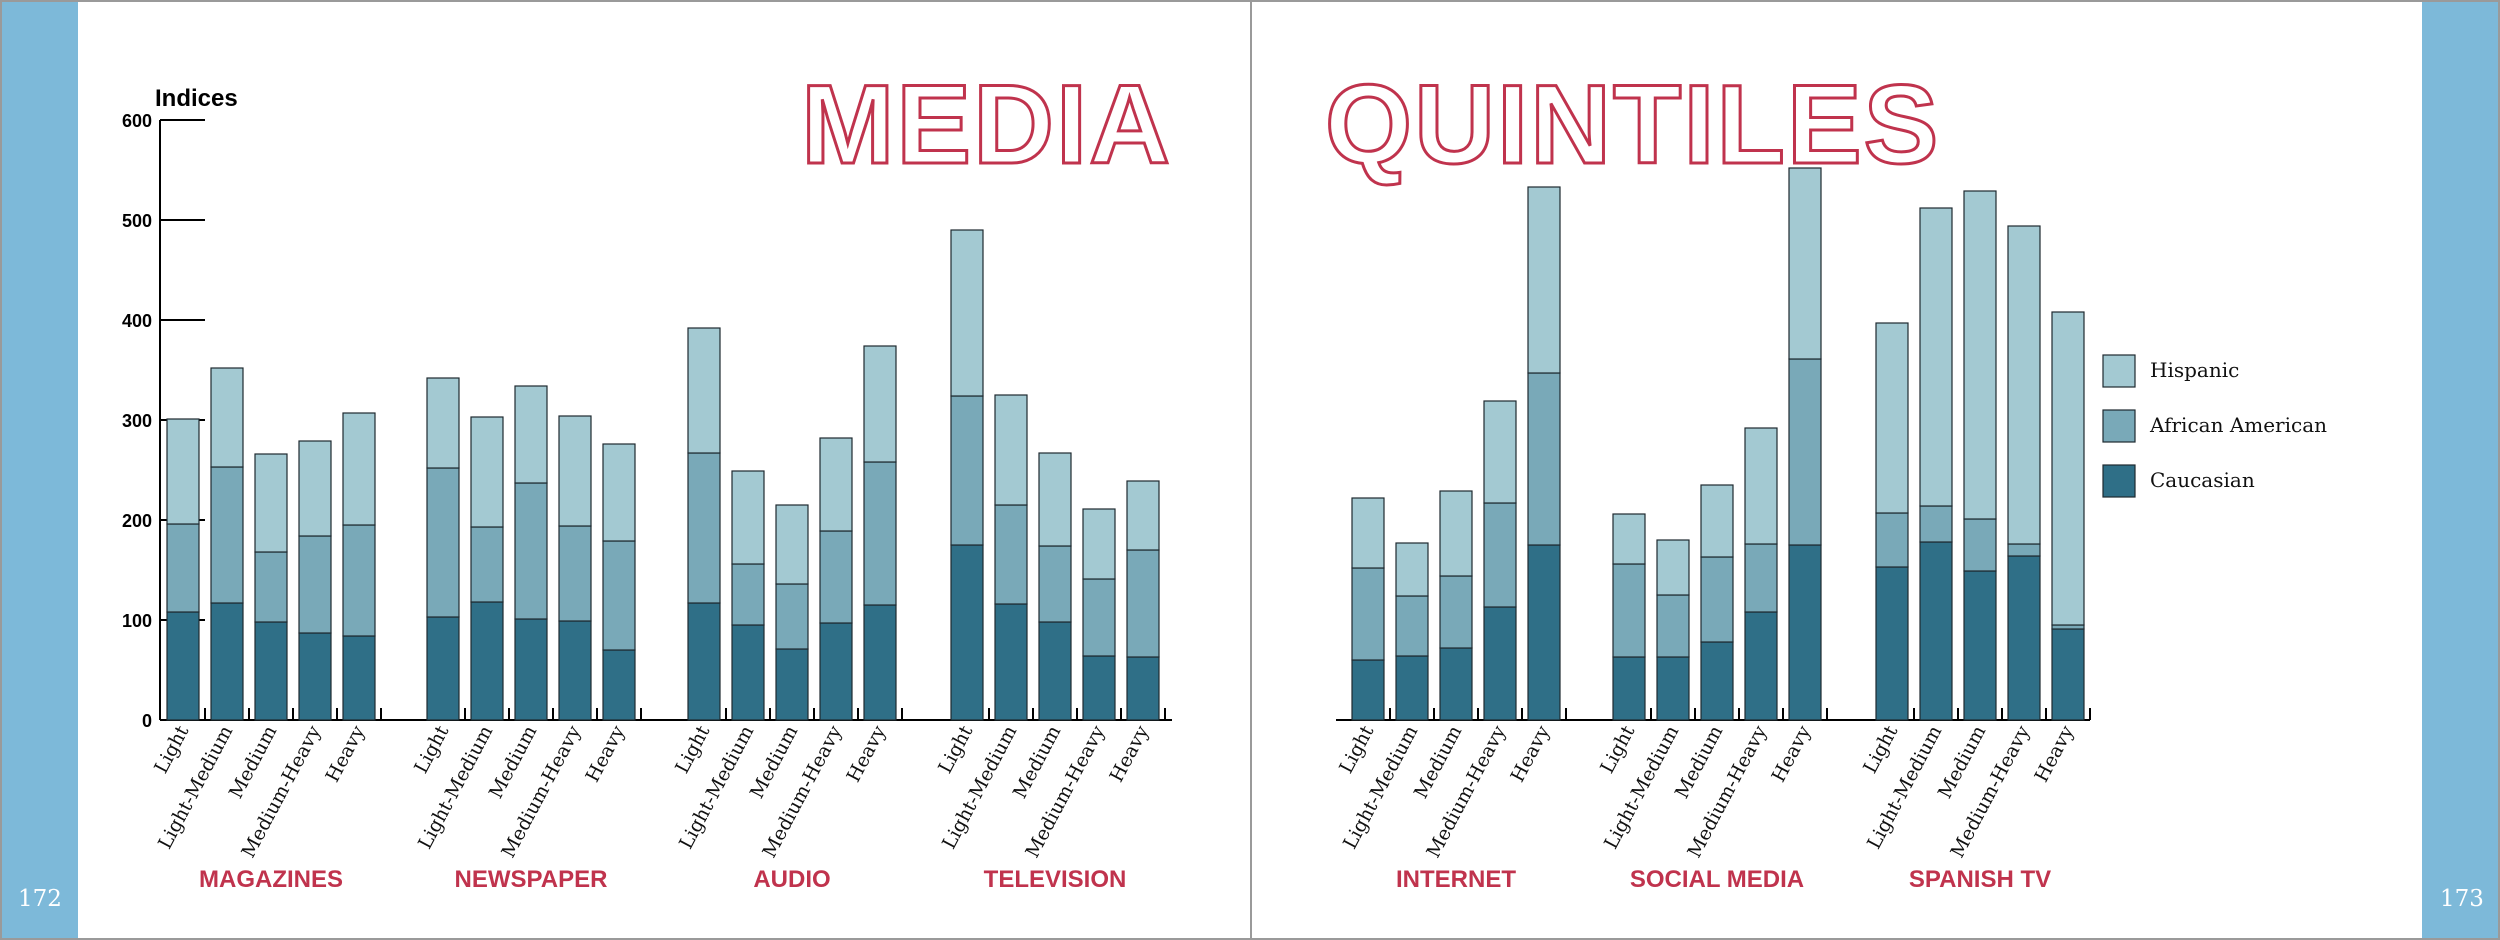  What do you see at coordinates (137, 321) in the screenshot?
I see `y-tick-label: 400` at bounding box center [137, 321].